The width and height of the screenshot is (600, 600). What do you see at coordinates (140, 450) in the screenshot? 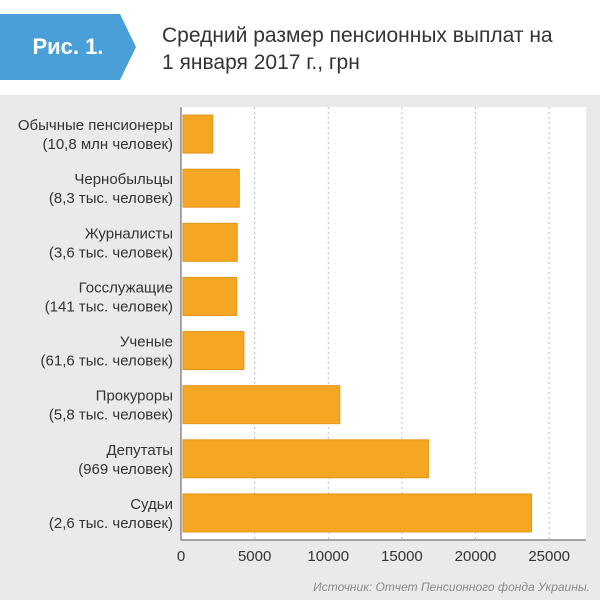
I see `category-label-7: Депутаты` at bounding box center [140, 450].